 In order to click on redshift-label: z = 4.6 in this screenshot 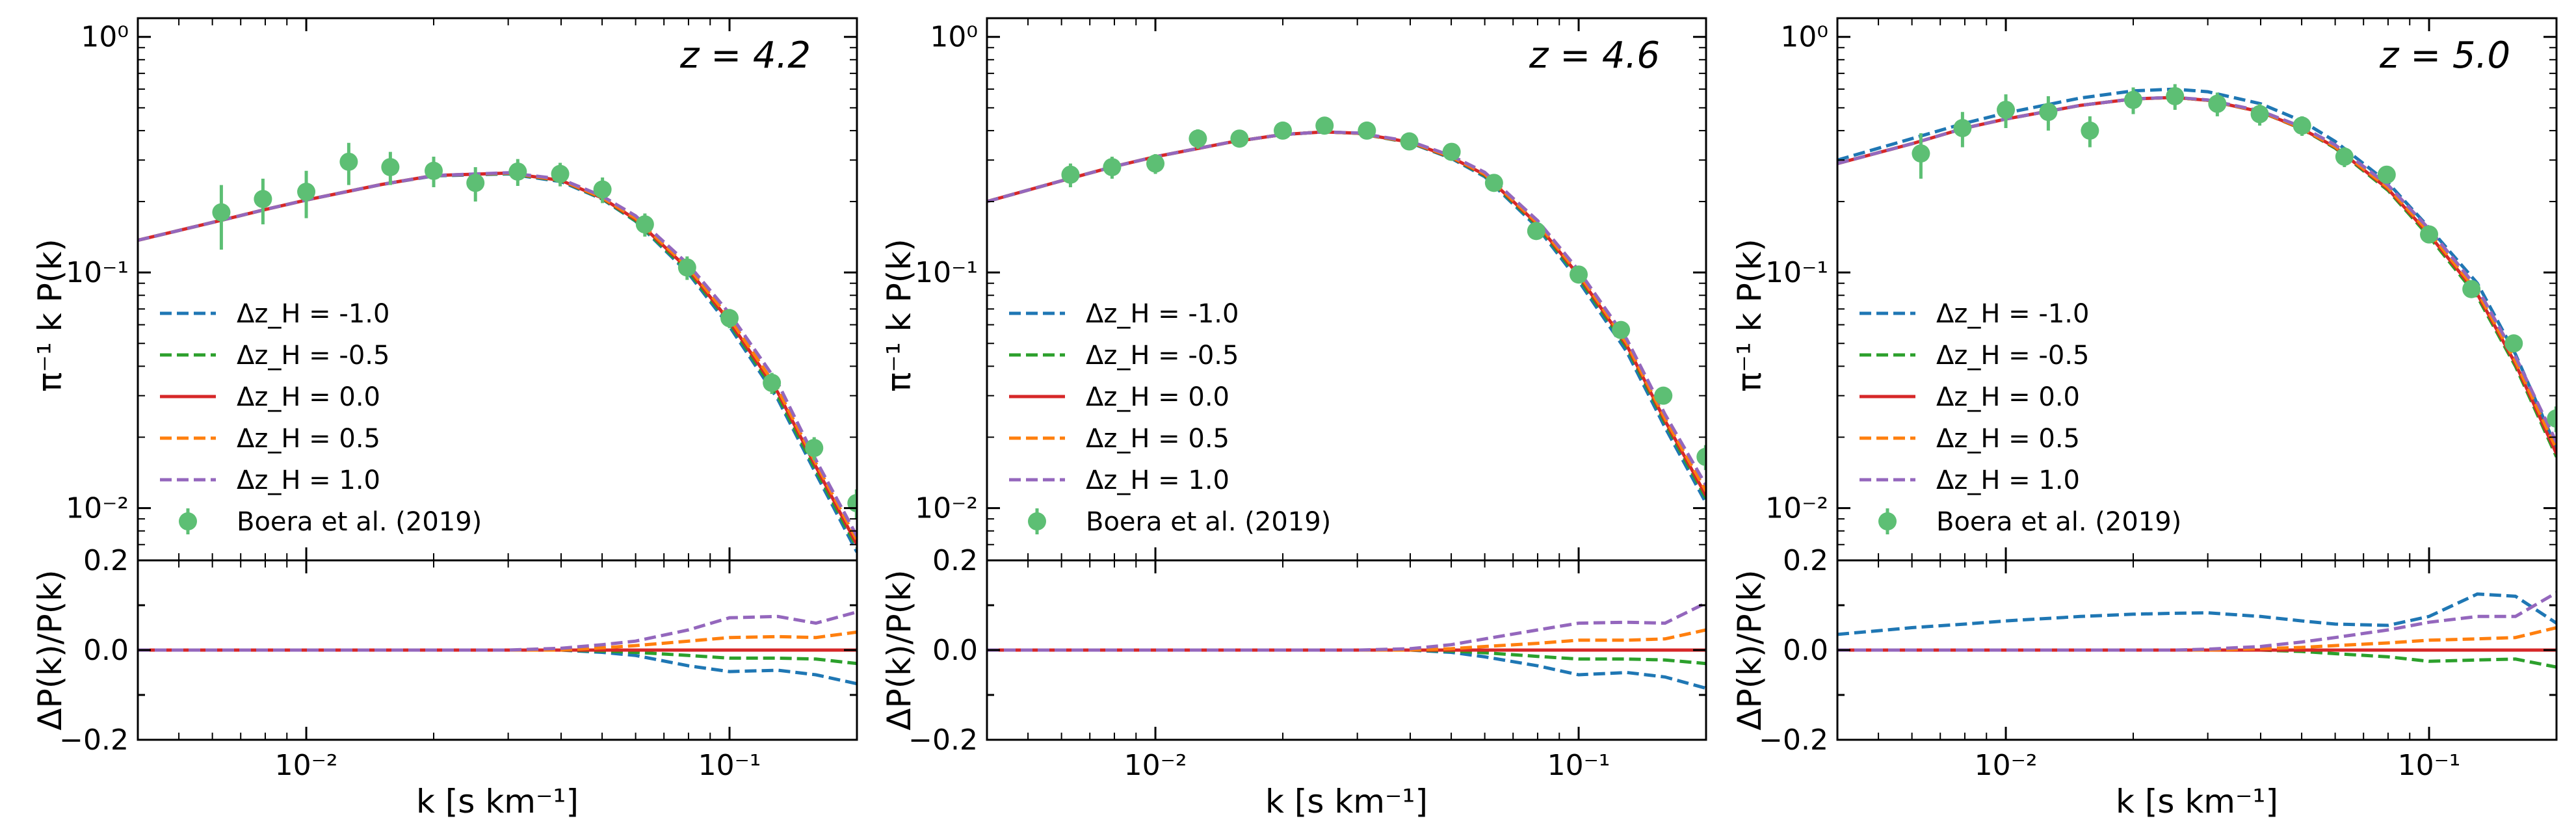, I will do `click(1594, 55)`.